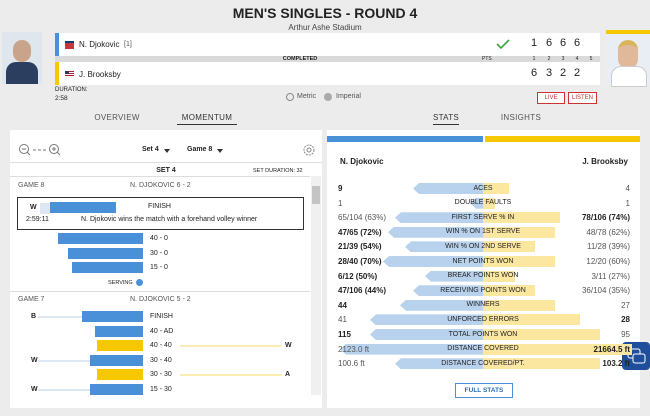  I want to click on seed: [1], so click(128, 44).